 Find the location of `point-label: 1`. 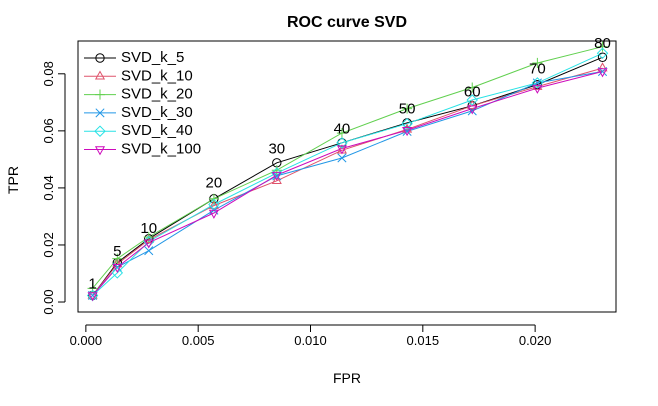

point-label: 1 is located at coordinates (92, 283).